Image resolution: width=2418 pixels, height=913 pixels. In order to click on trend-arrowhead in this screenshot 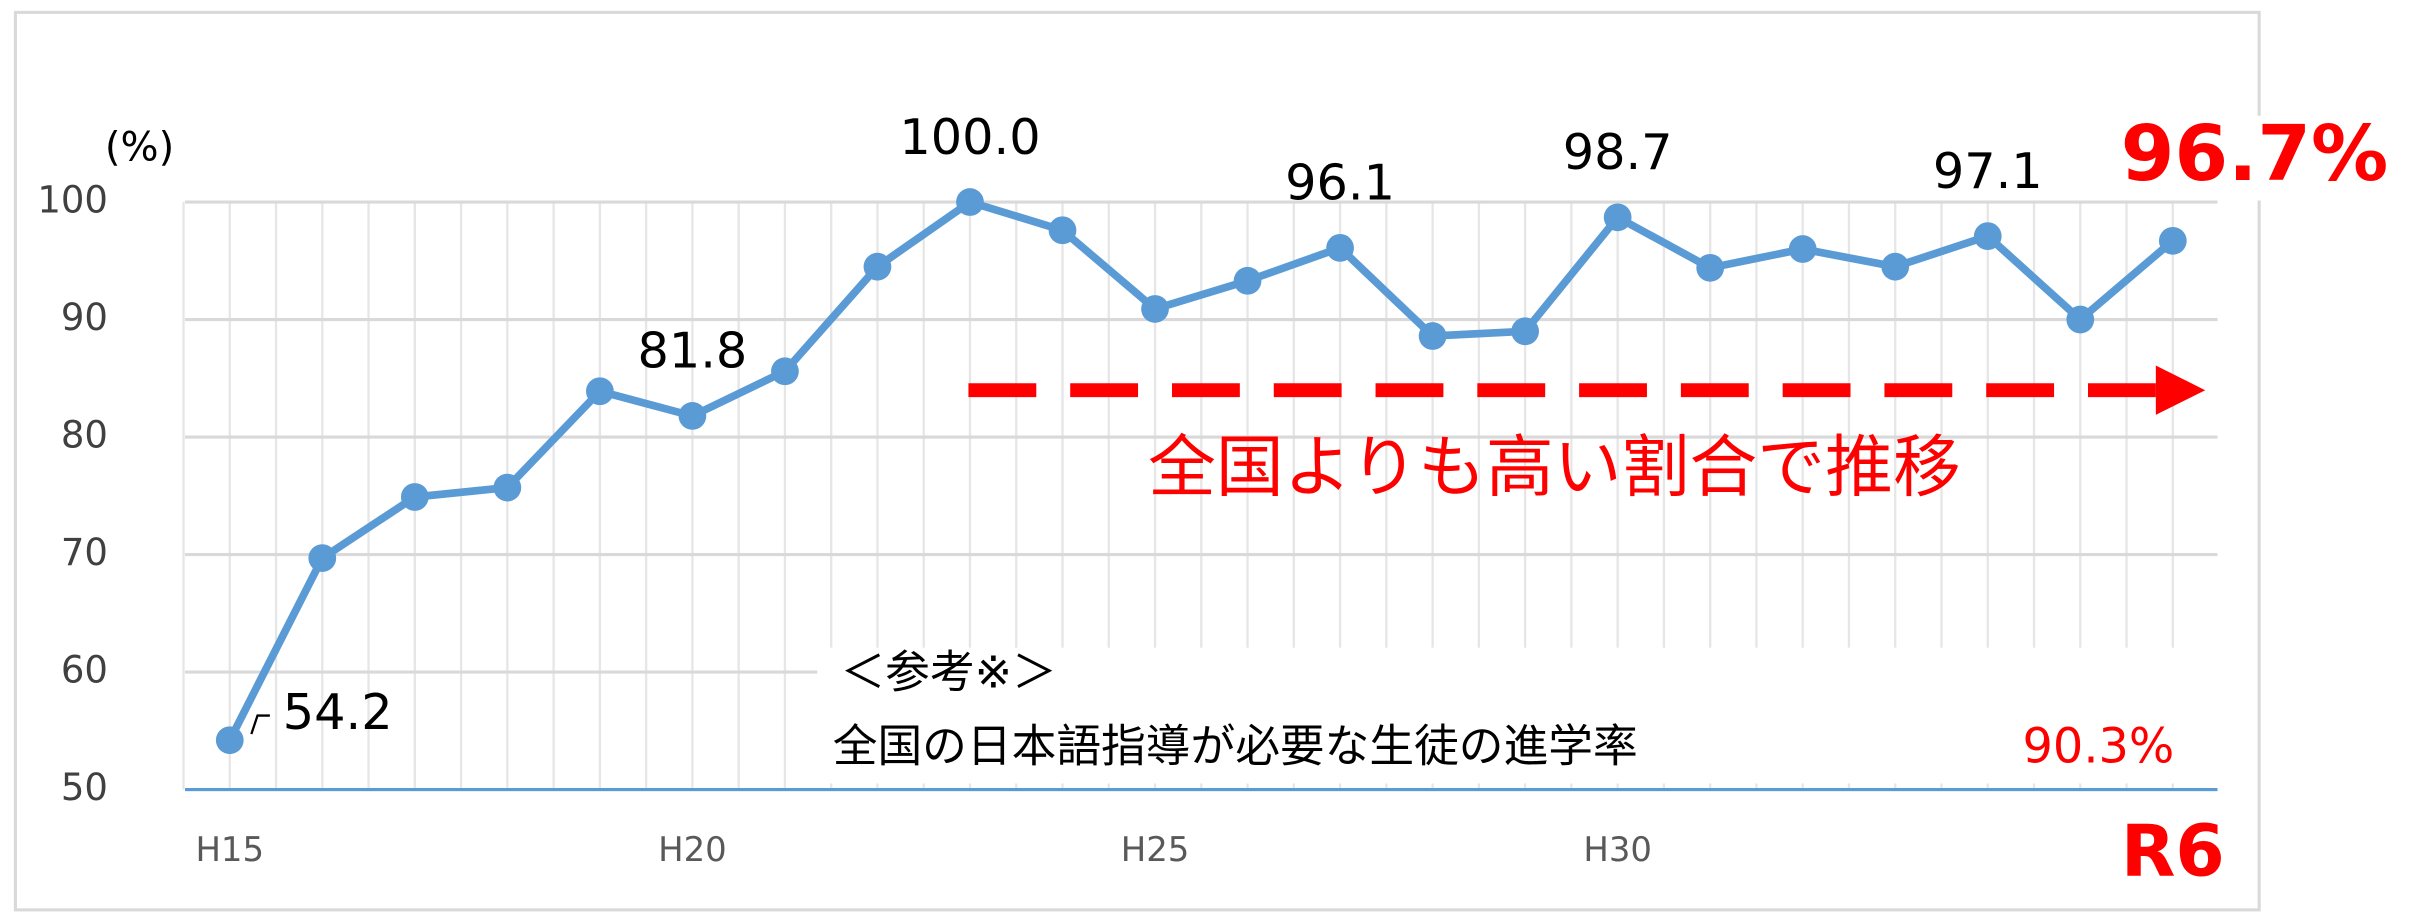, I will do `click(2180, 390)`.